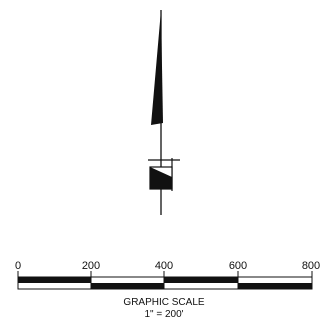 The width and height of the screenshot is (325, 328). Describe the element at coordinates (201, 280) in the screenshot. I see `scale-segment-3-fill` at that location.